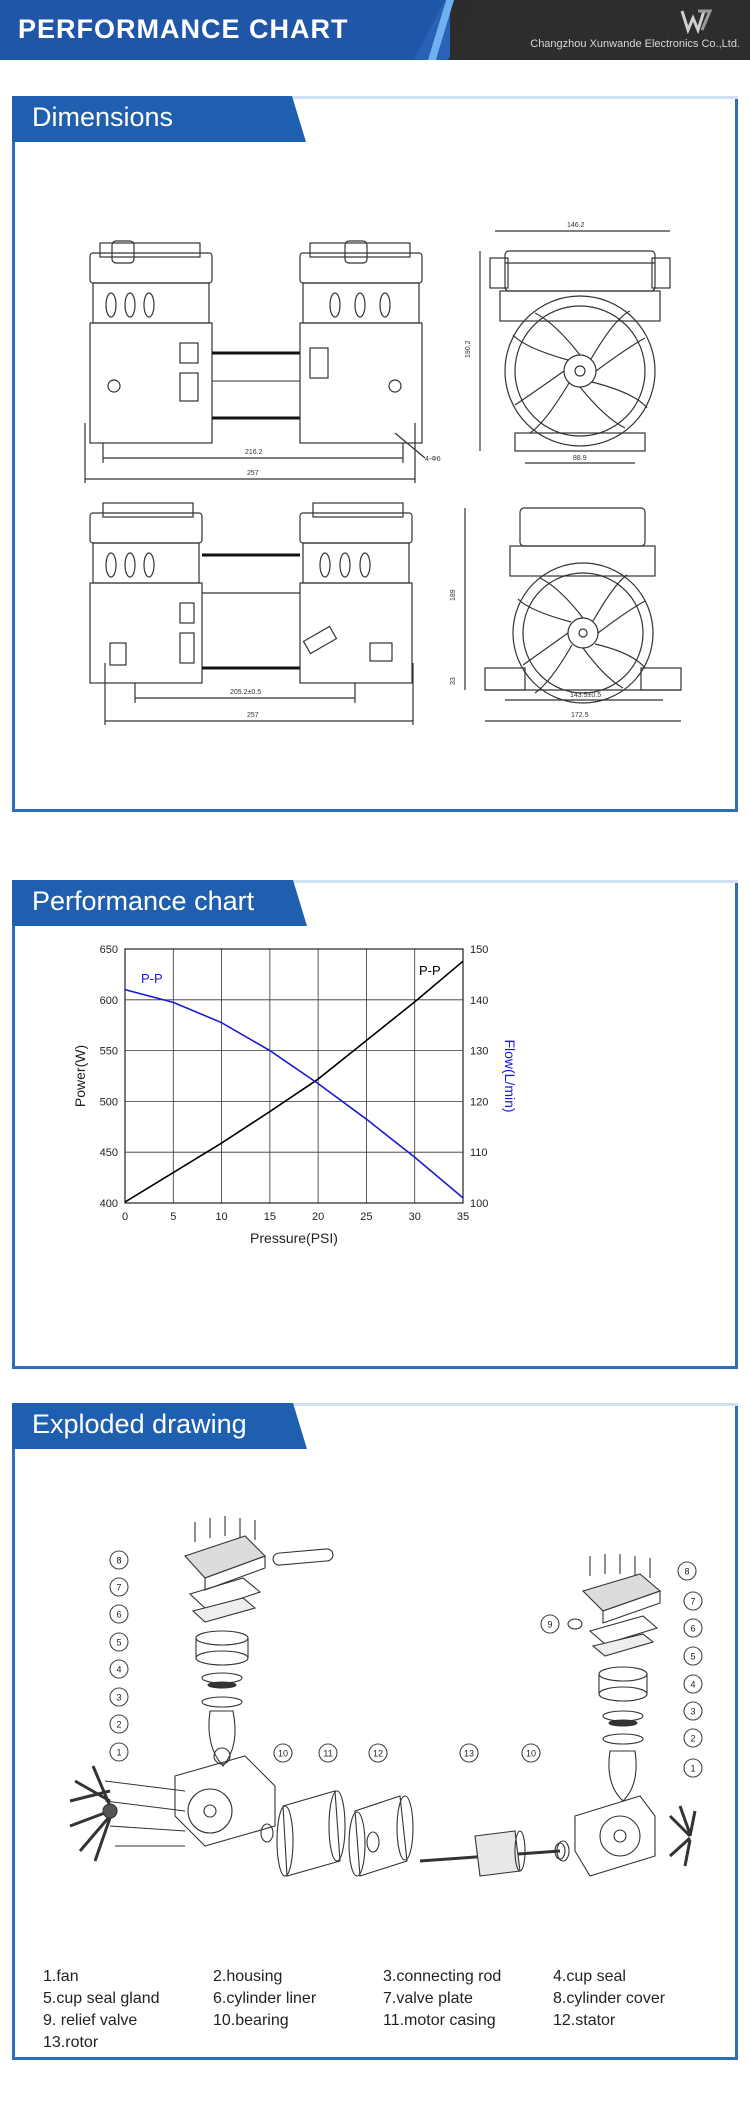 The height and width of the screenshot is (2120, 750). Describe the element at coordinates (90, 2020) in the screenshot. I see `legend-item: 9. relief valve` at that location.